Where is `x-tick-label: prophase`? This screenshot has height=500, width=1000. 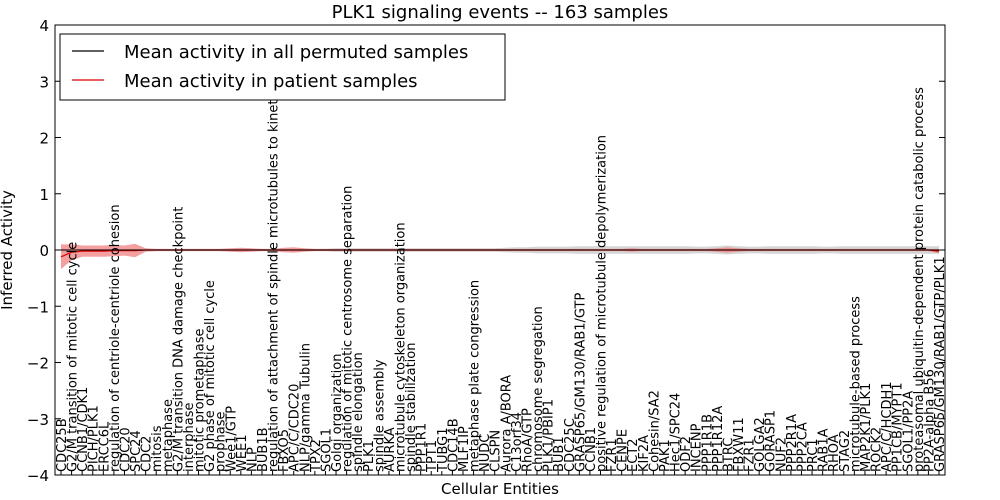
x-tick-label: prophase is located at coordinates (221, 442).